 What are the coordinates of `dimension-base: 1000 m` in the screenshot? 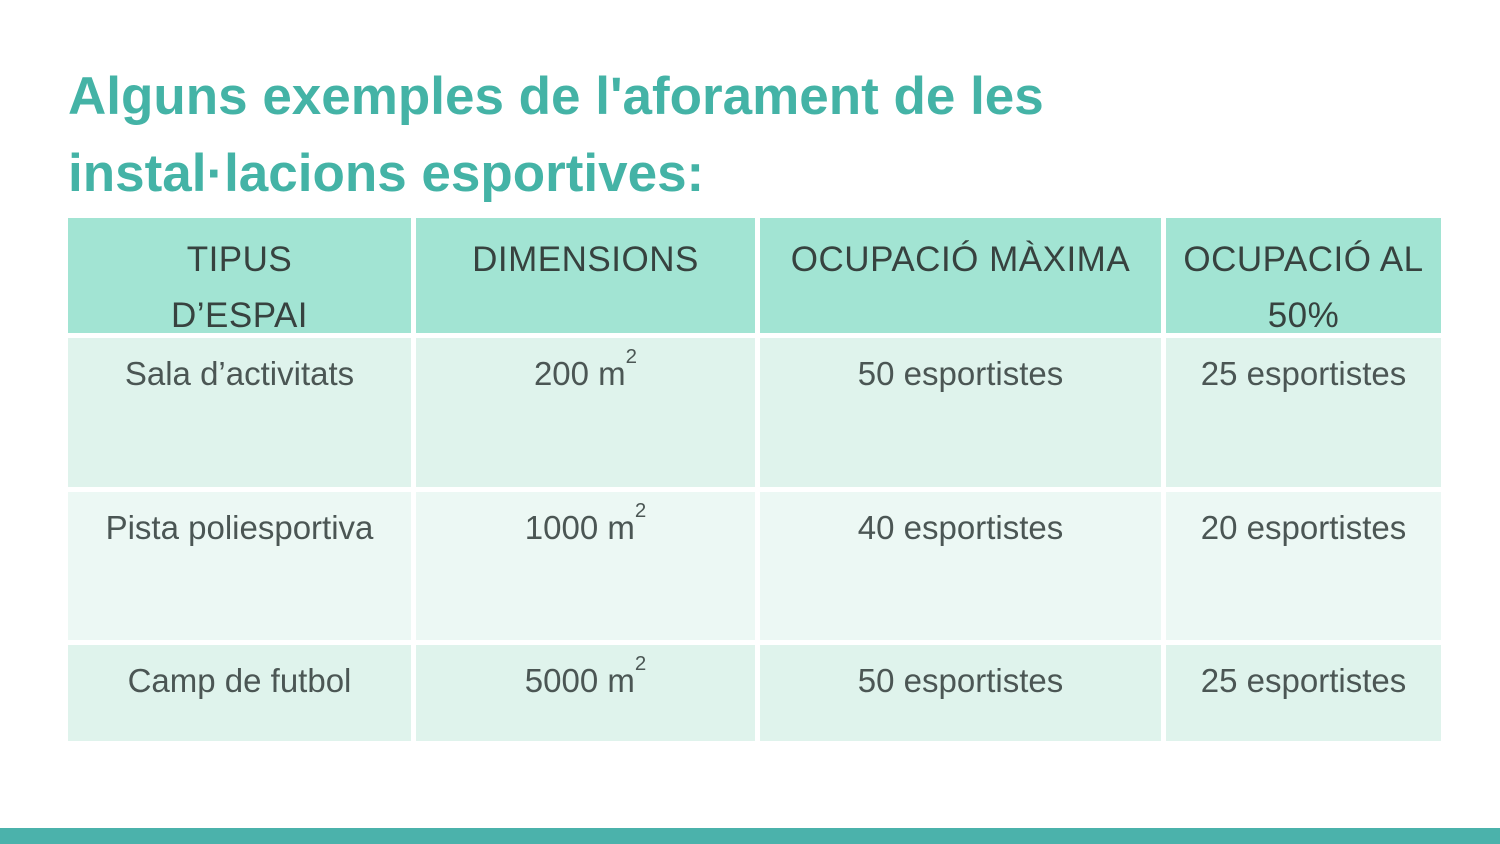 It's located at (579, 527).